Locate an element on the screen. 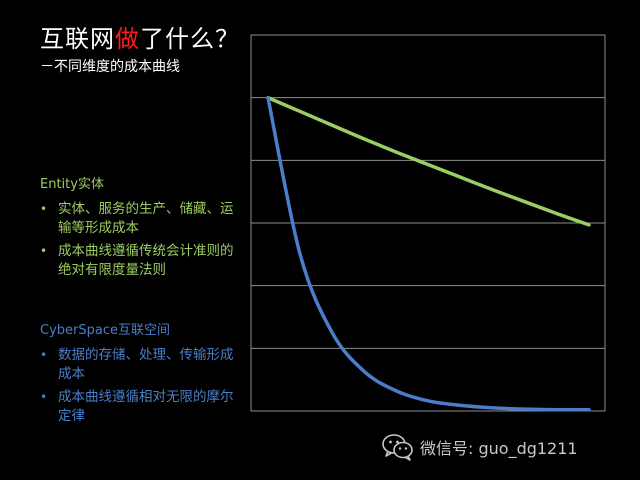 This screenshot has width=640, height=480. list-item: • 实体、服务的生产、储藏、运输等形成成本 is located at coordinates (142, 219).